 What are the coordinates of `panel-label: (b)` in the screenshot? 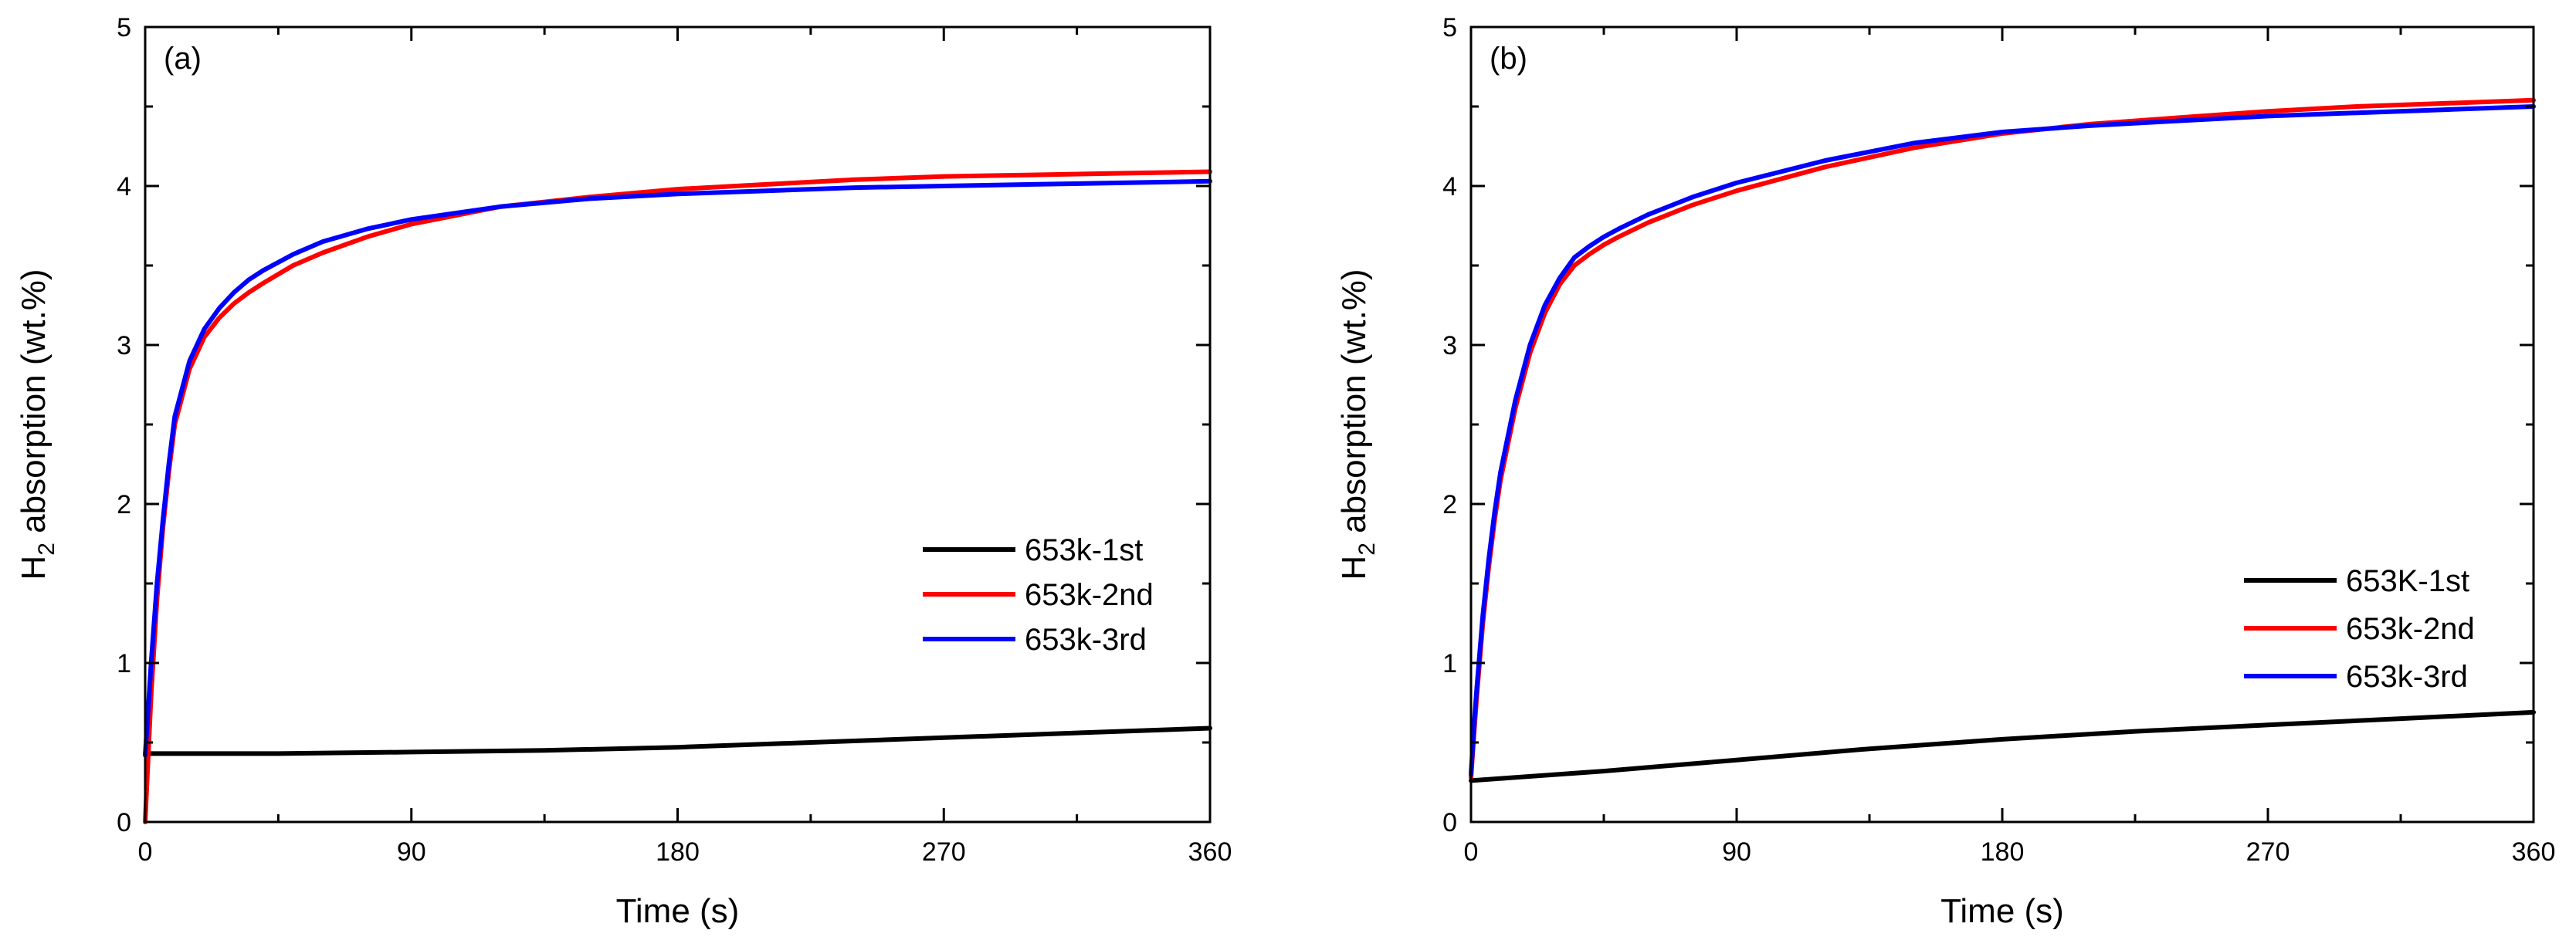 It's located at (1508, 59).